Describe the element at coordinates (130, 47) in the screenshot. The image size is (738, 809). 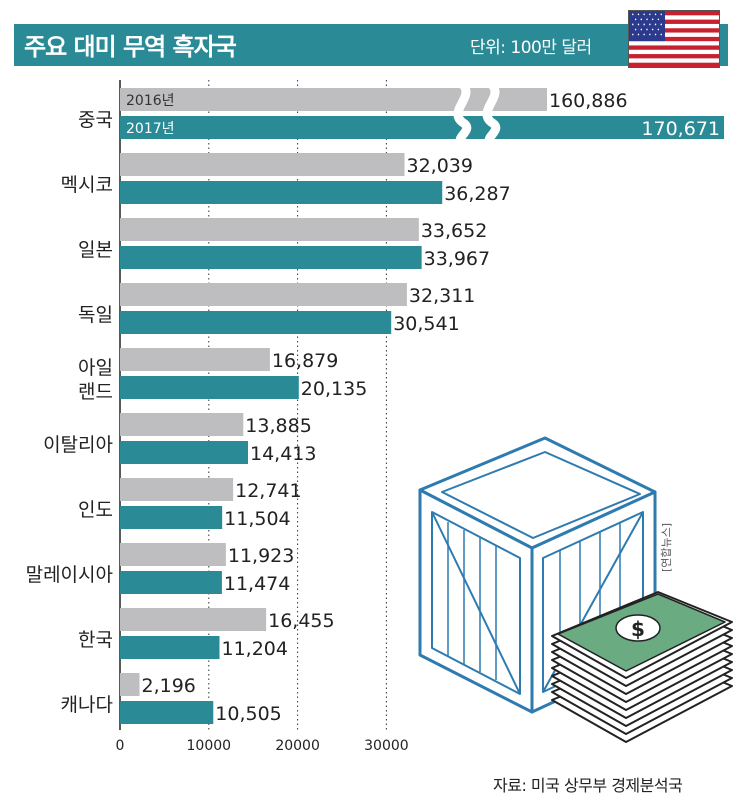
I see `chart-title: 주요 대미 무역 흑자국` at that location.